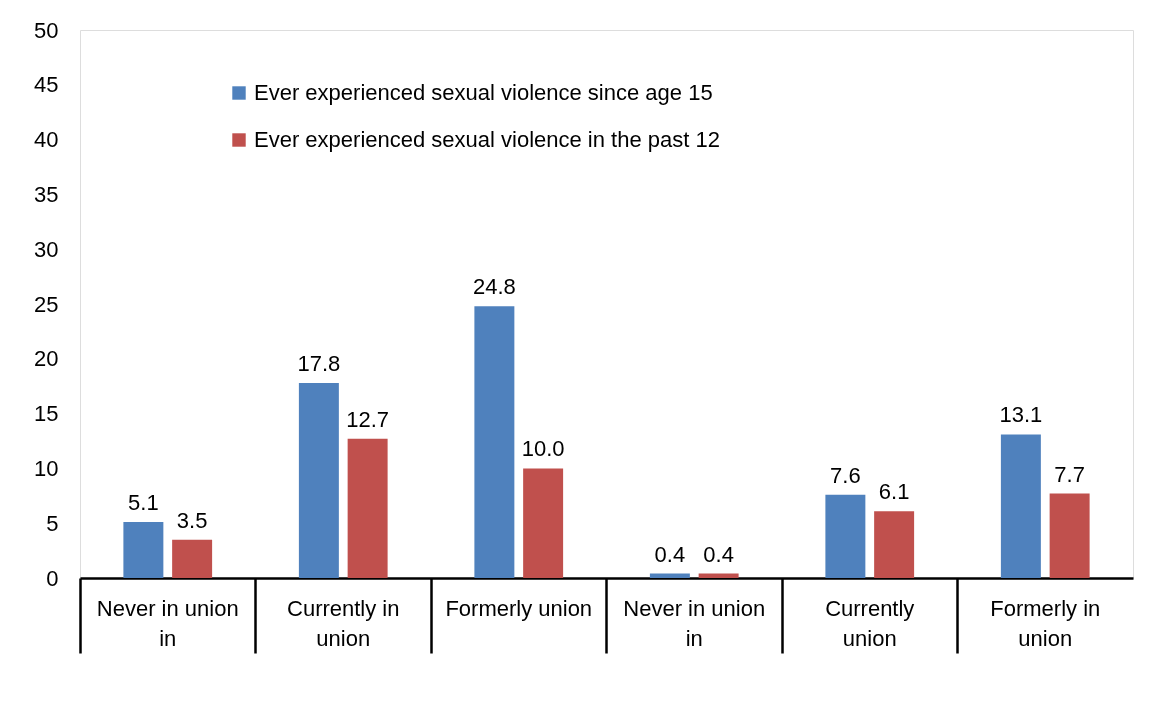 This screenshot has height=705, width=1150. What do you see at coordinates (845, 475) in the screenshot?
I see `data-label: 7.6` at bounding box center [845, 475].